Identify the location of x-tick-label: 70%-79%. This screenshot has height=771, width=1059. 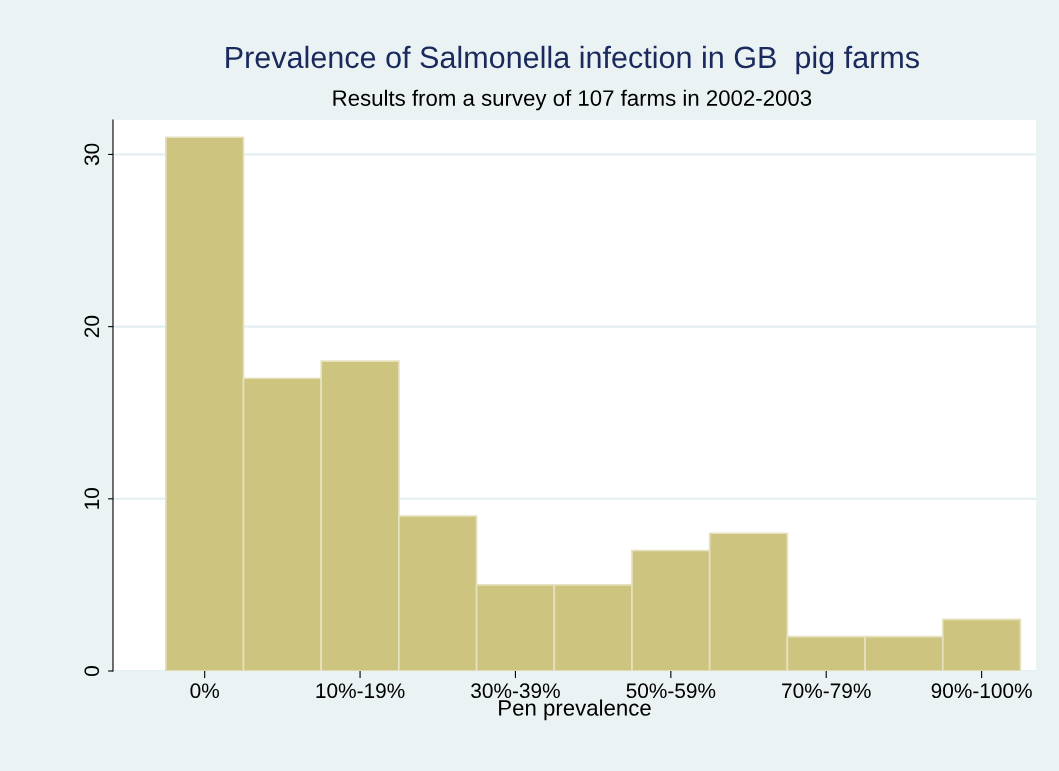
(826, 691).